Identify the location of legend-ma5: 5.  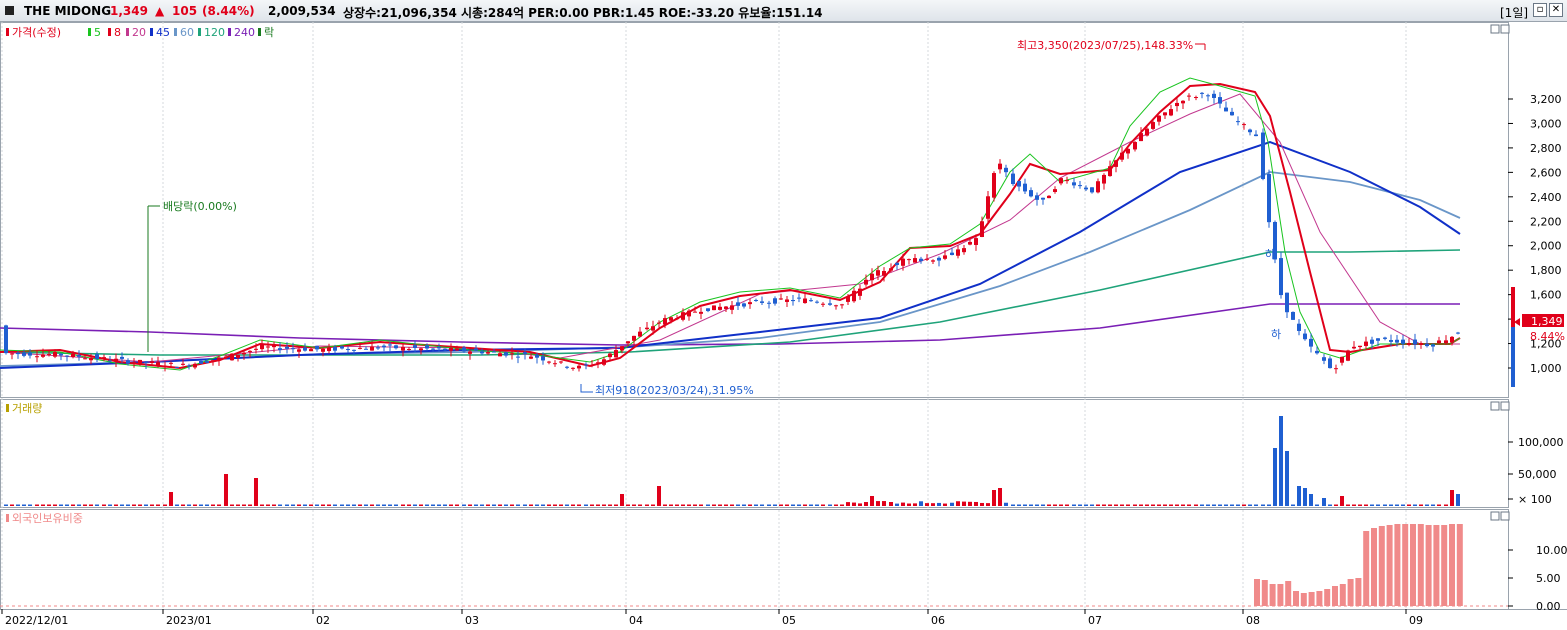
(97, 32).